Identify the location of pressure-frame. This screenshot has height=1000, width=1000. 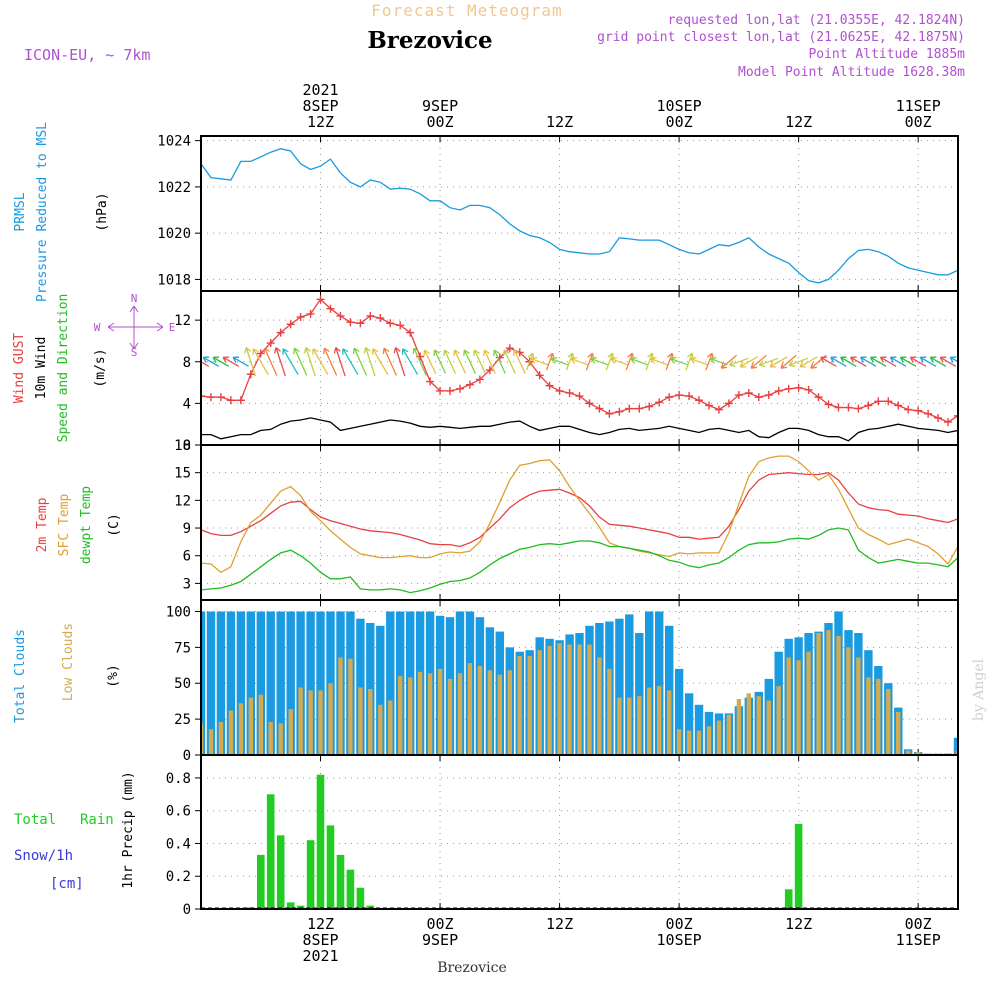
(579, 213).